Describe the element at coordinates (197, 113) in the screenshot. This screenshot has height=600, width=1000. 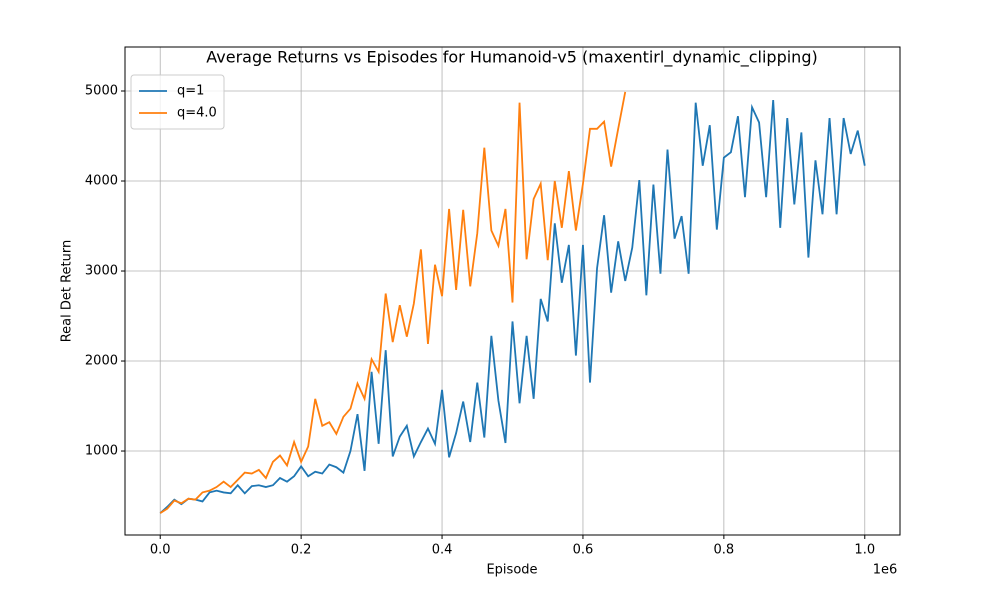
I see `legend-label: q=4.0` at that location.